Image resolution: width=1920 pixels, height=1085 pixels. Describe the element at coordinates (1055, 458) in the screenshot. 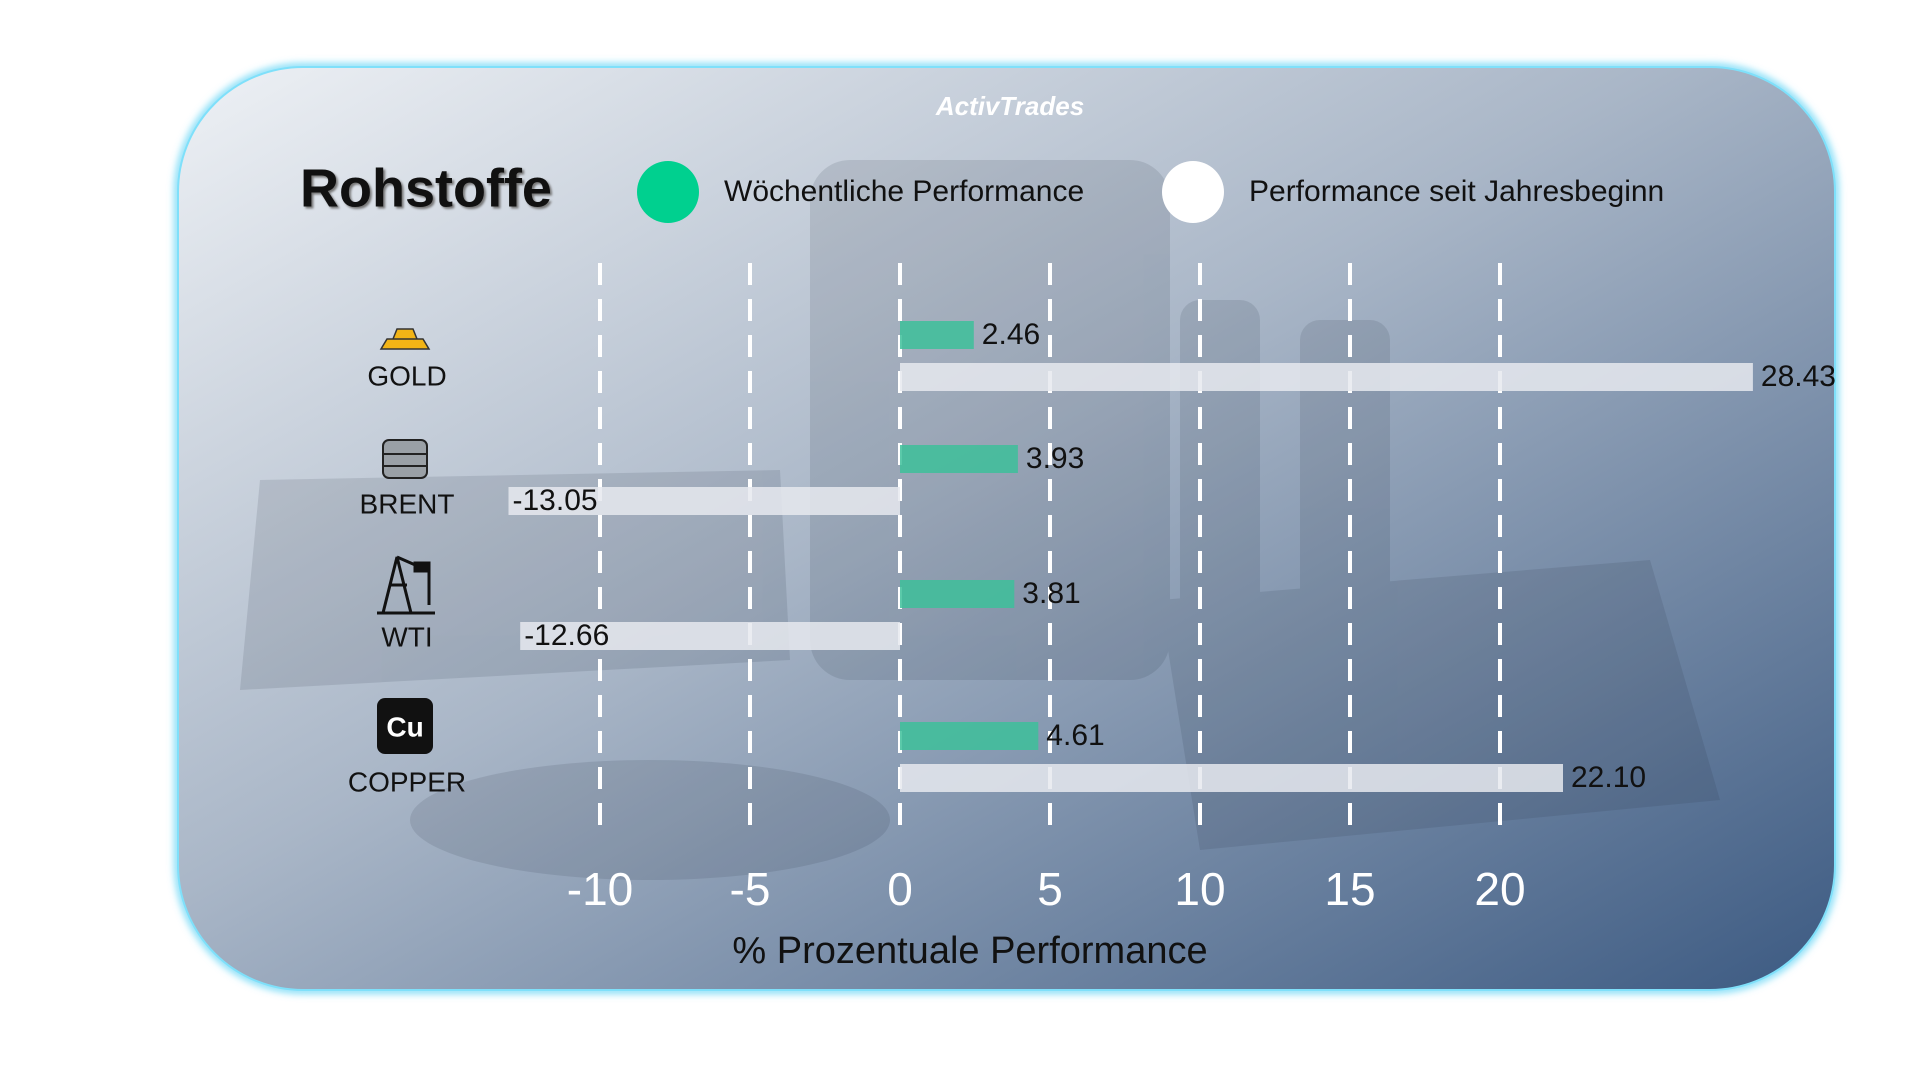

I see `value-label: 3.93` at that location.